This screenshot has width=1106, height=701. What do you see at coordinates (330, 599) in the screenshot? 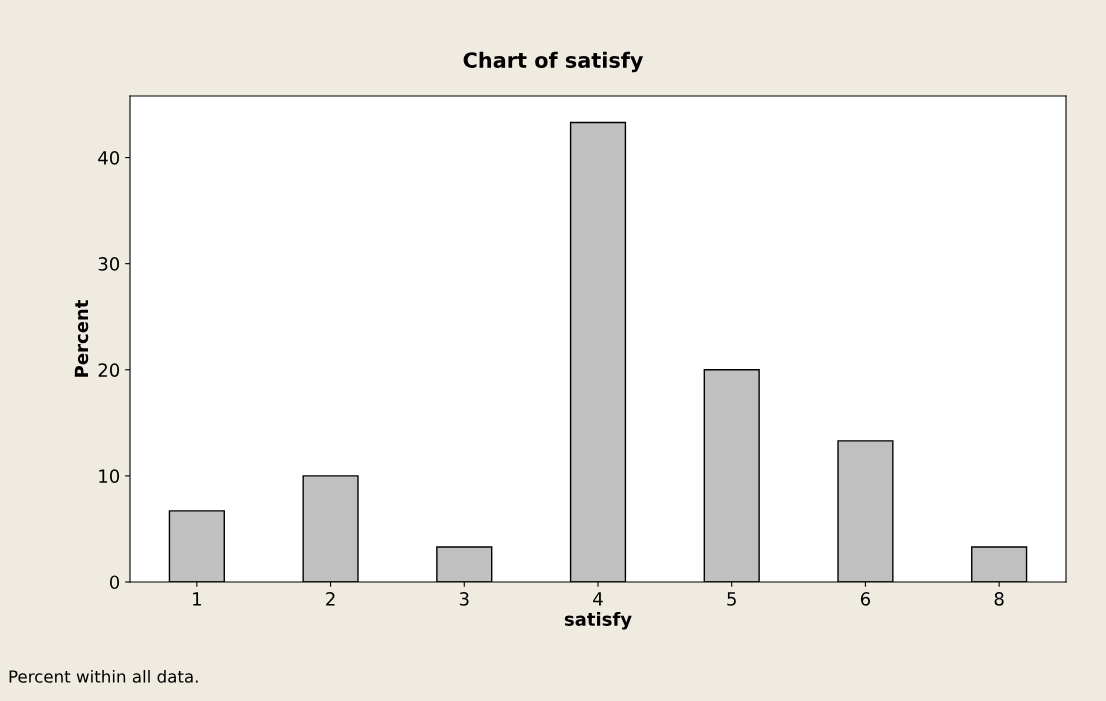
I see `x-tick-label: 2` at bounding box center [330, 599].